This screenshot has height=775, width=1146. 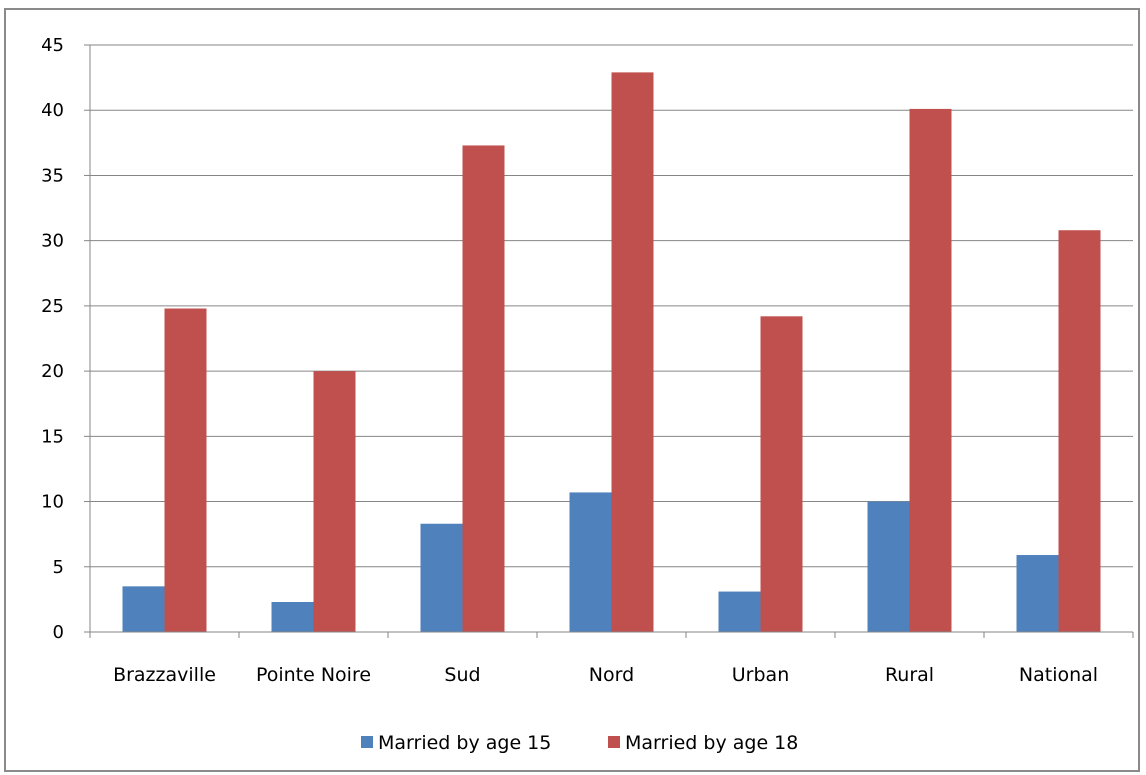 I want to click on x-category-label: Nord, so click(x=611, y=675).